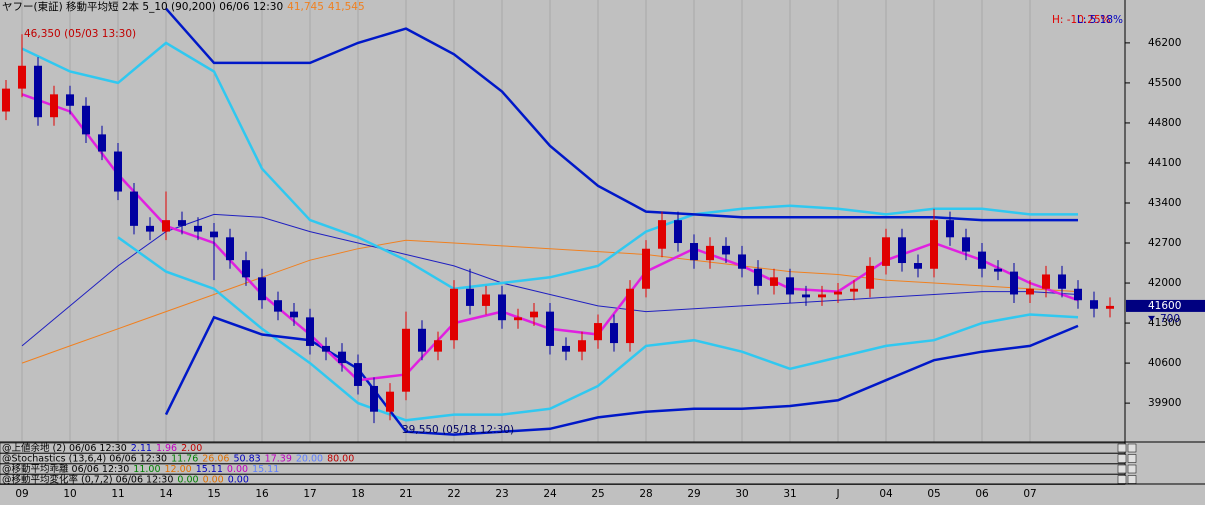  Describe the element at coordinates (837, 494) in the screenshot. I see `x-tick-label: J` at that location.